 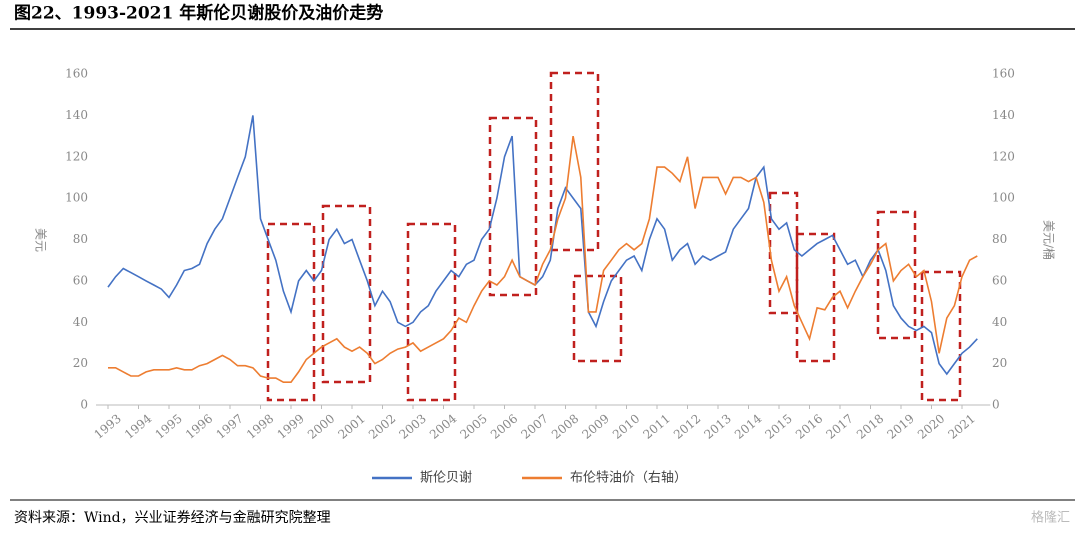 What do you see at coordinates (382, 426) in the screenshot?
I see `x-tick-label: 2002` at bounding box center [382, 426].